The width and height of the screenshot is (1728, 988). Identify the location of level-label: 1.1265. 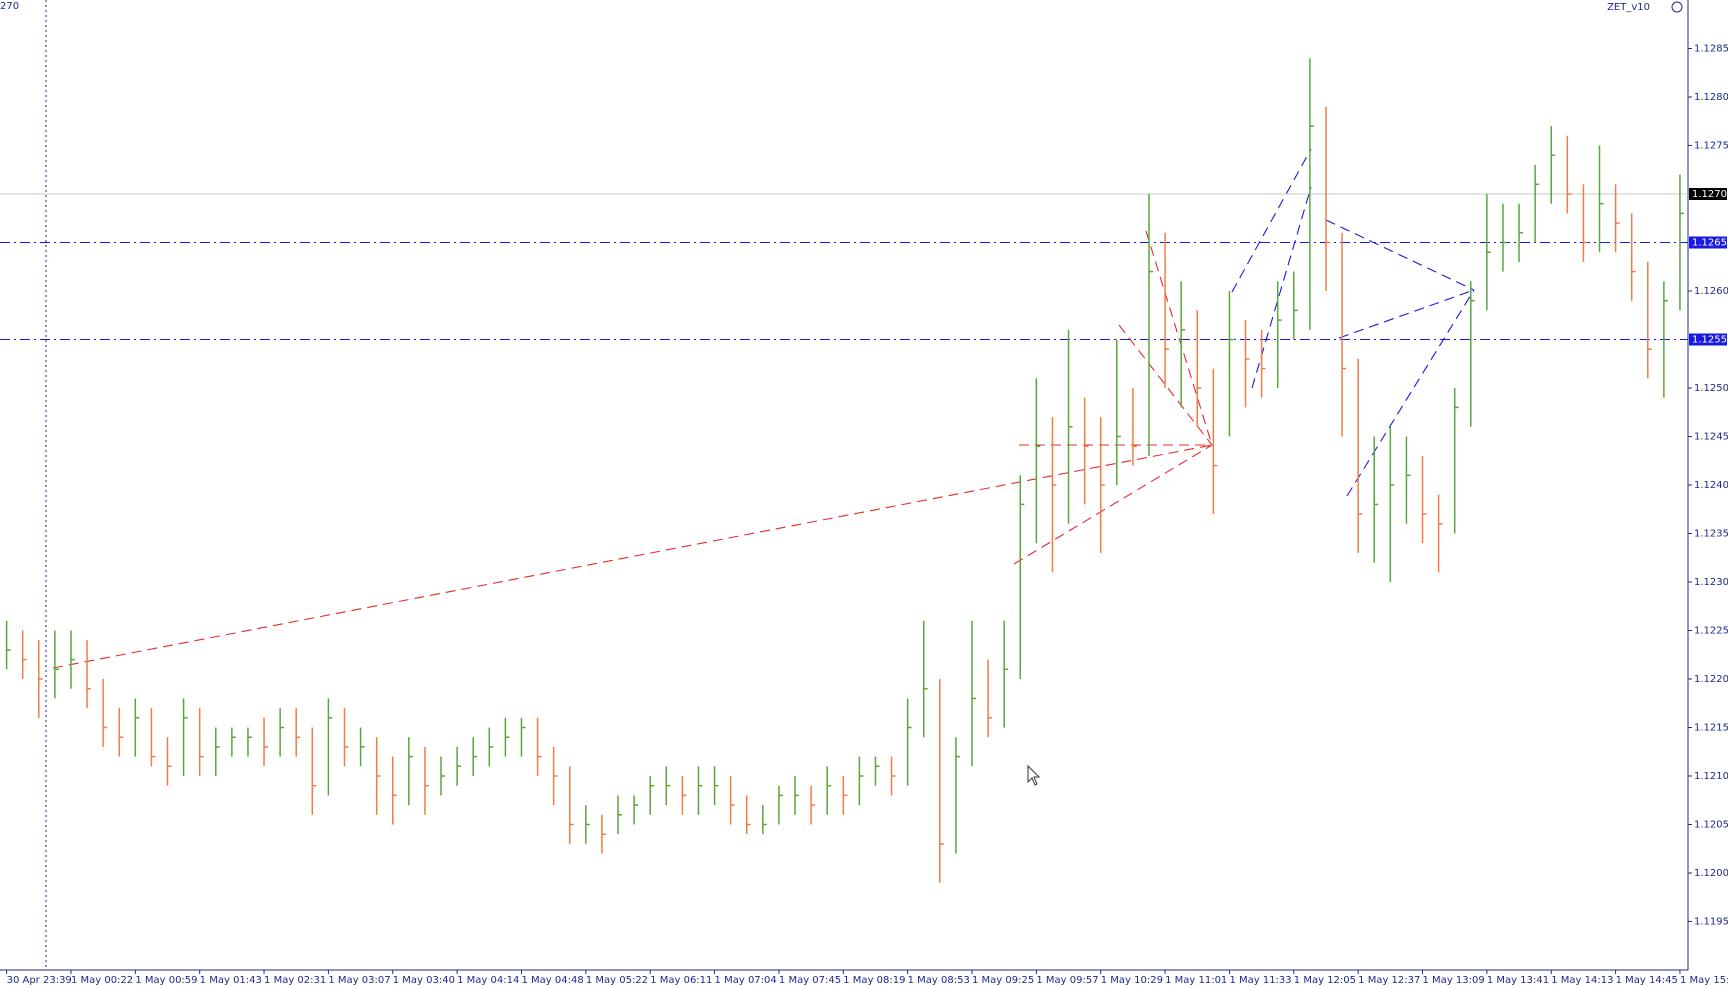
(1709, 243).